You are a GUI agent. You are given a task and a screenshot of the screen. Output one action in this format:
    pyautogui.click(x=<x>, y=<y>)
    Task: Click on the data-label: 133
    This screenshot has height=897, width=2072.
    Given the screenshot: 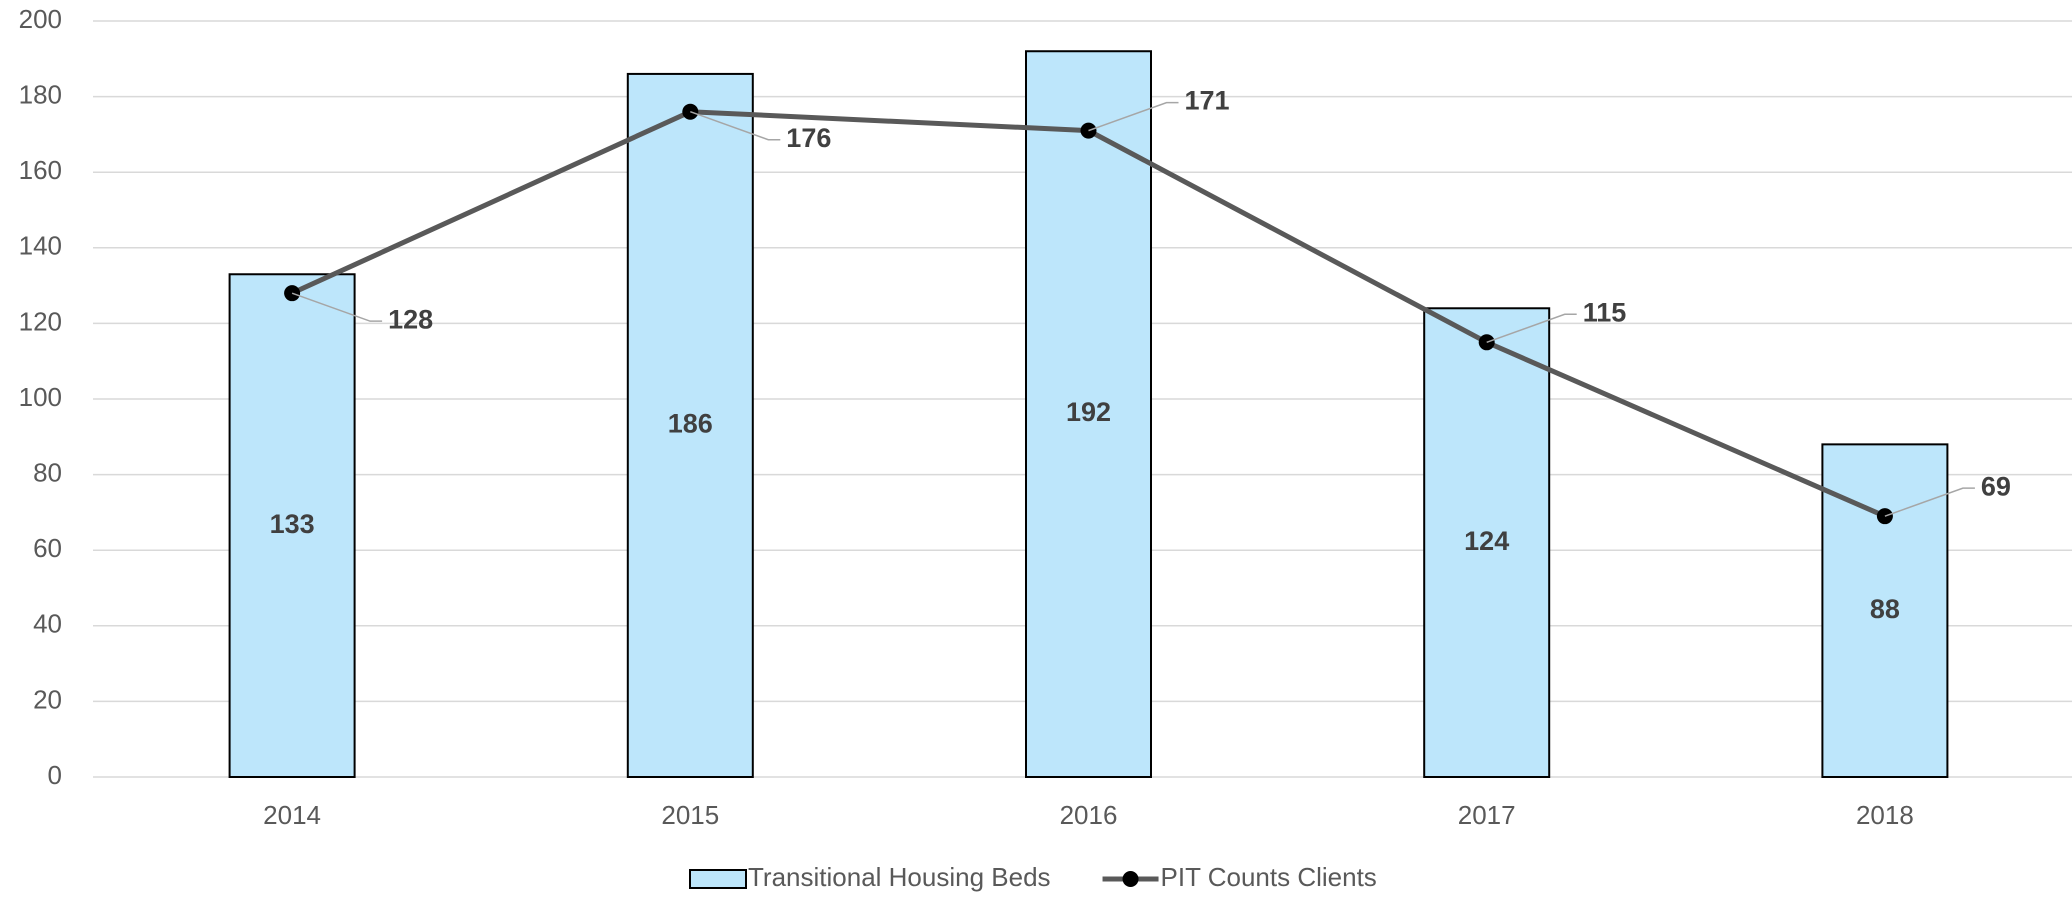 What is the action you would take?
    pyautogui.click(x=292, y=524)
    